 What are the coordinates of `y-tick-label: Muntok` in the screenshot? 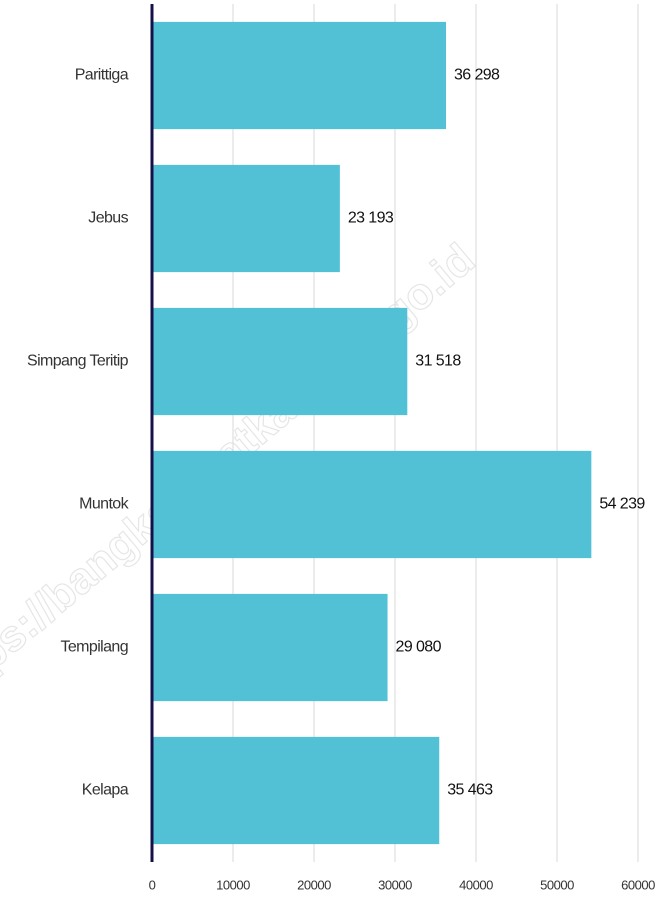 It's located at (104, 504).